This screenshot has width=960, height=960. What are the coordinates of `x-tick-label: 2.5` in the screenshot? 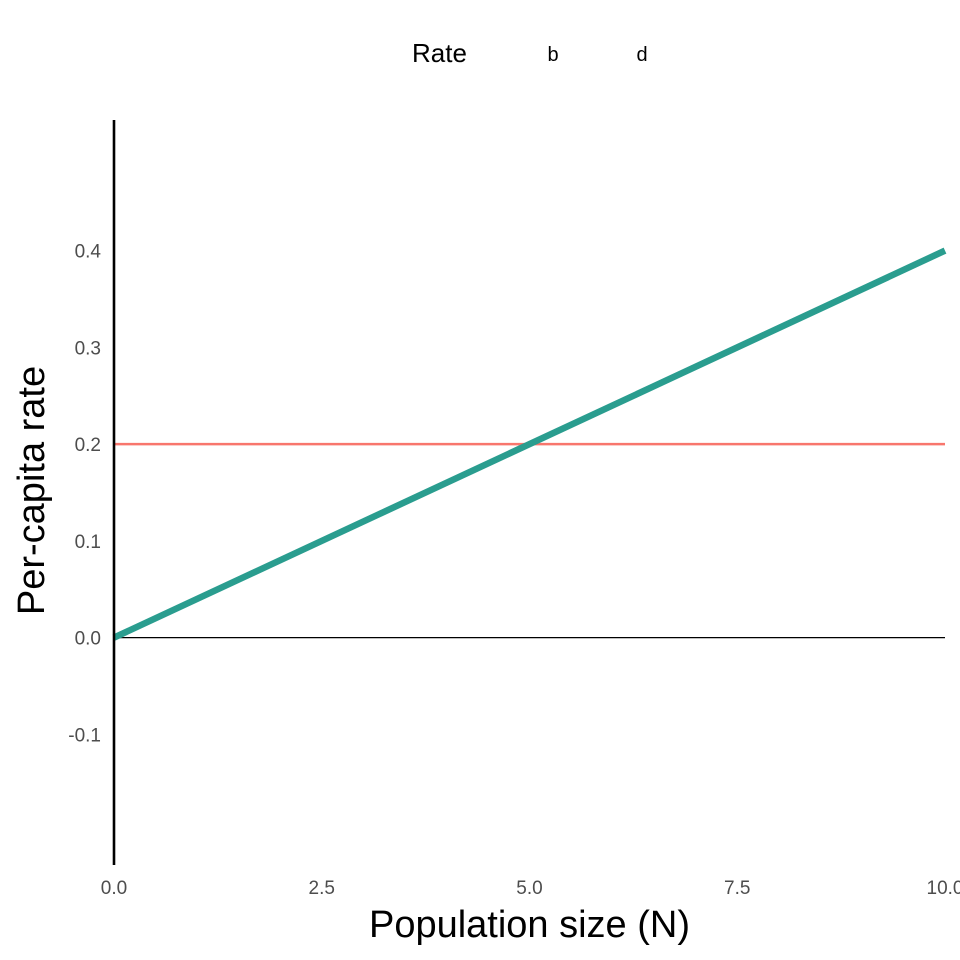 It's located at (322, 888).